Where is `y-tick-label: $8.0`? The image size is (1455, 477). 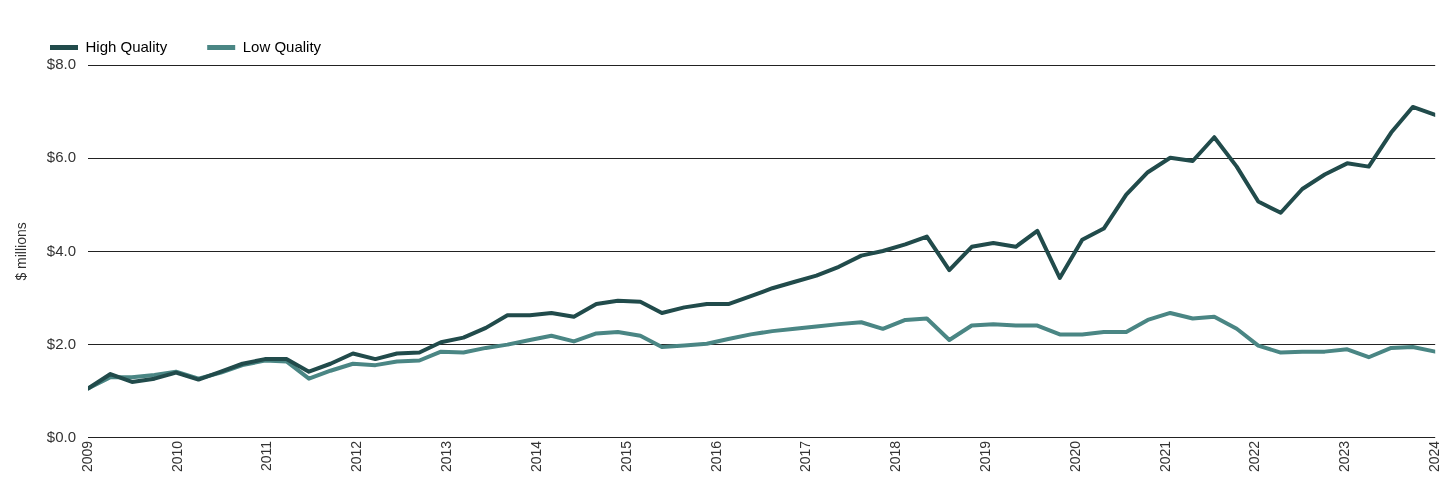 y-tick-label: $8.0 is located at coordinates (61, 64).